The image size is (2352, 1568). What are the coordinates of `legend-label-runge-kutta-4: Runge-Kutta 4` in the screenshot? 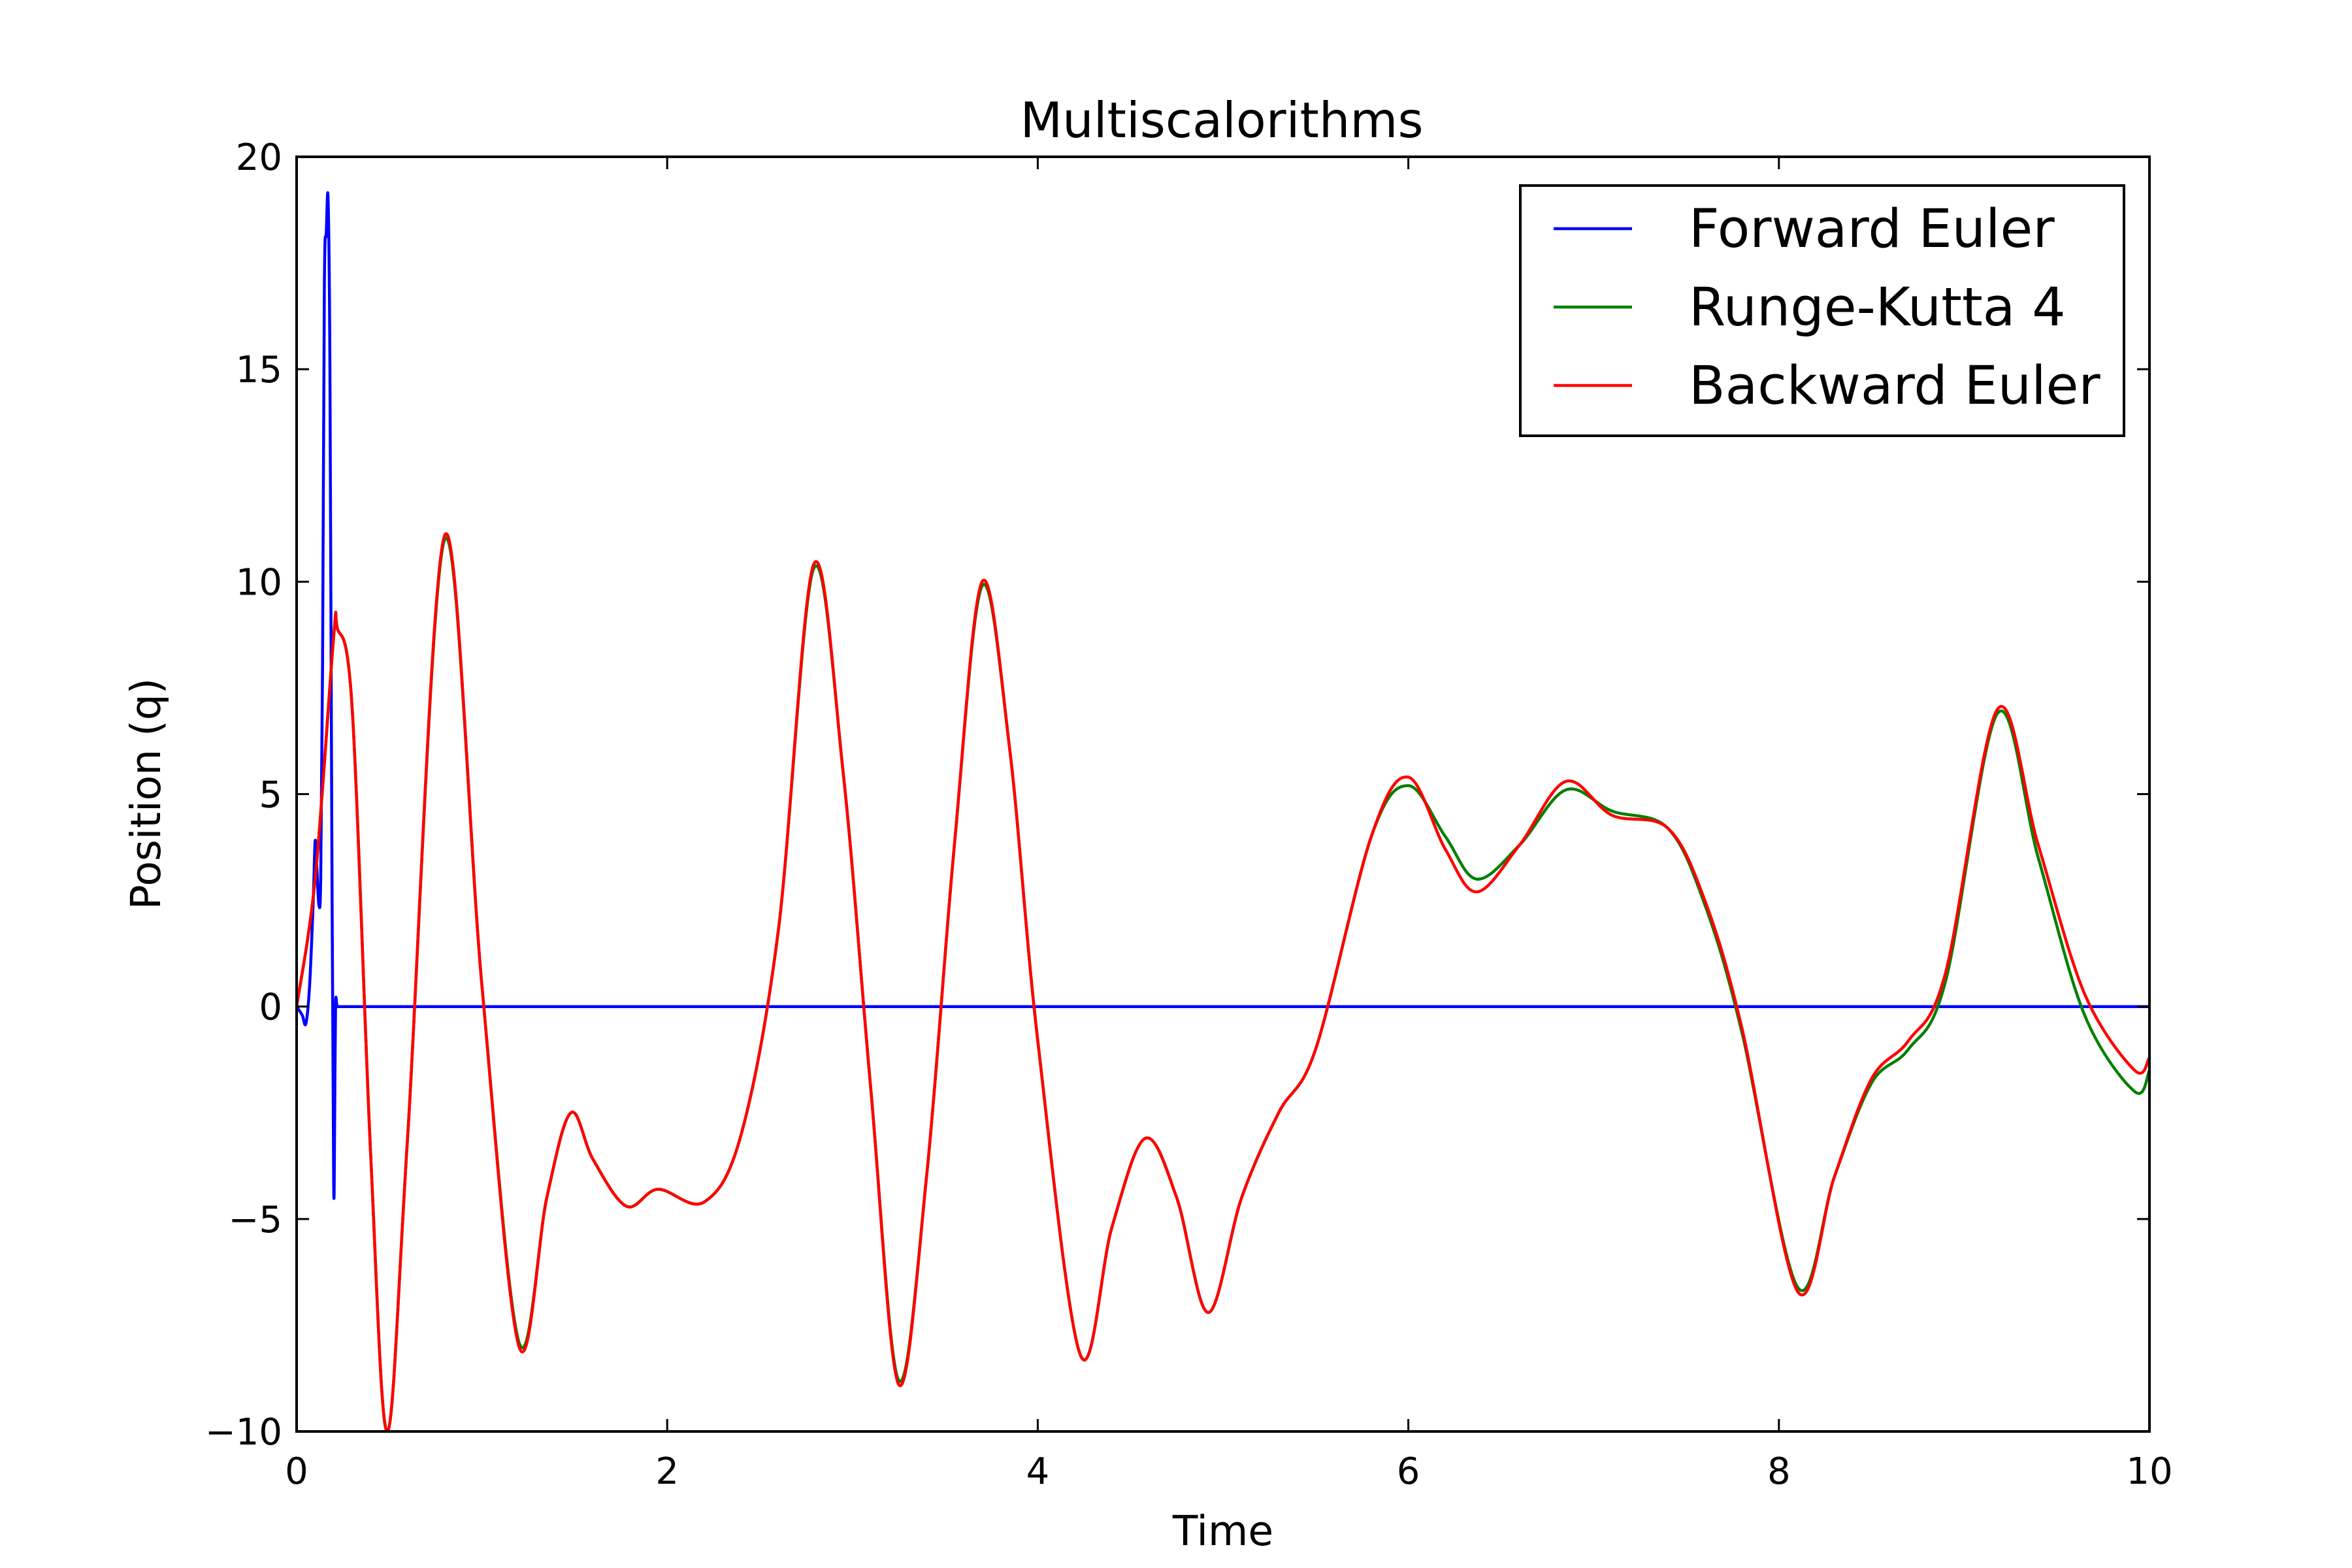 It's located at (1877, 307).